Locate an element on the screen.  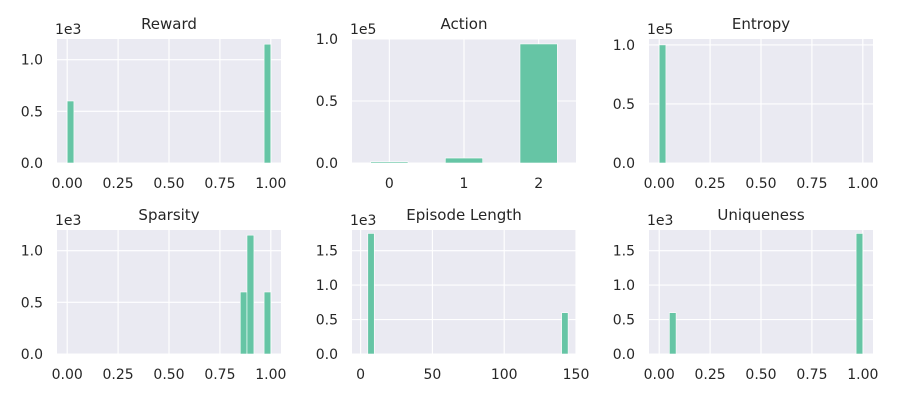
chart-reward-ytick-label-1: 0.5 is located at coordinates (32, 112).